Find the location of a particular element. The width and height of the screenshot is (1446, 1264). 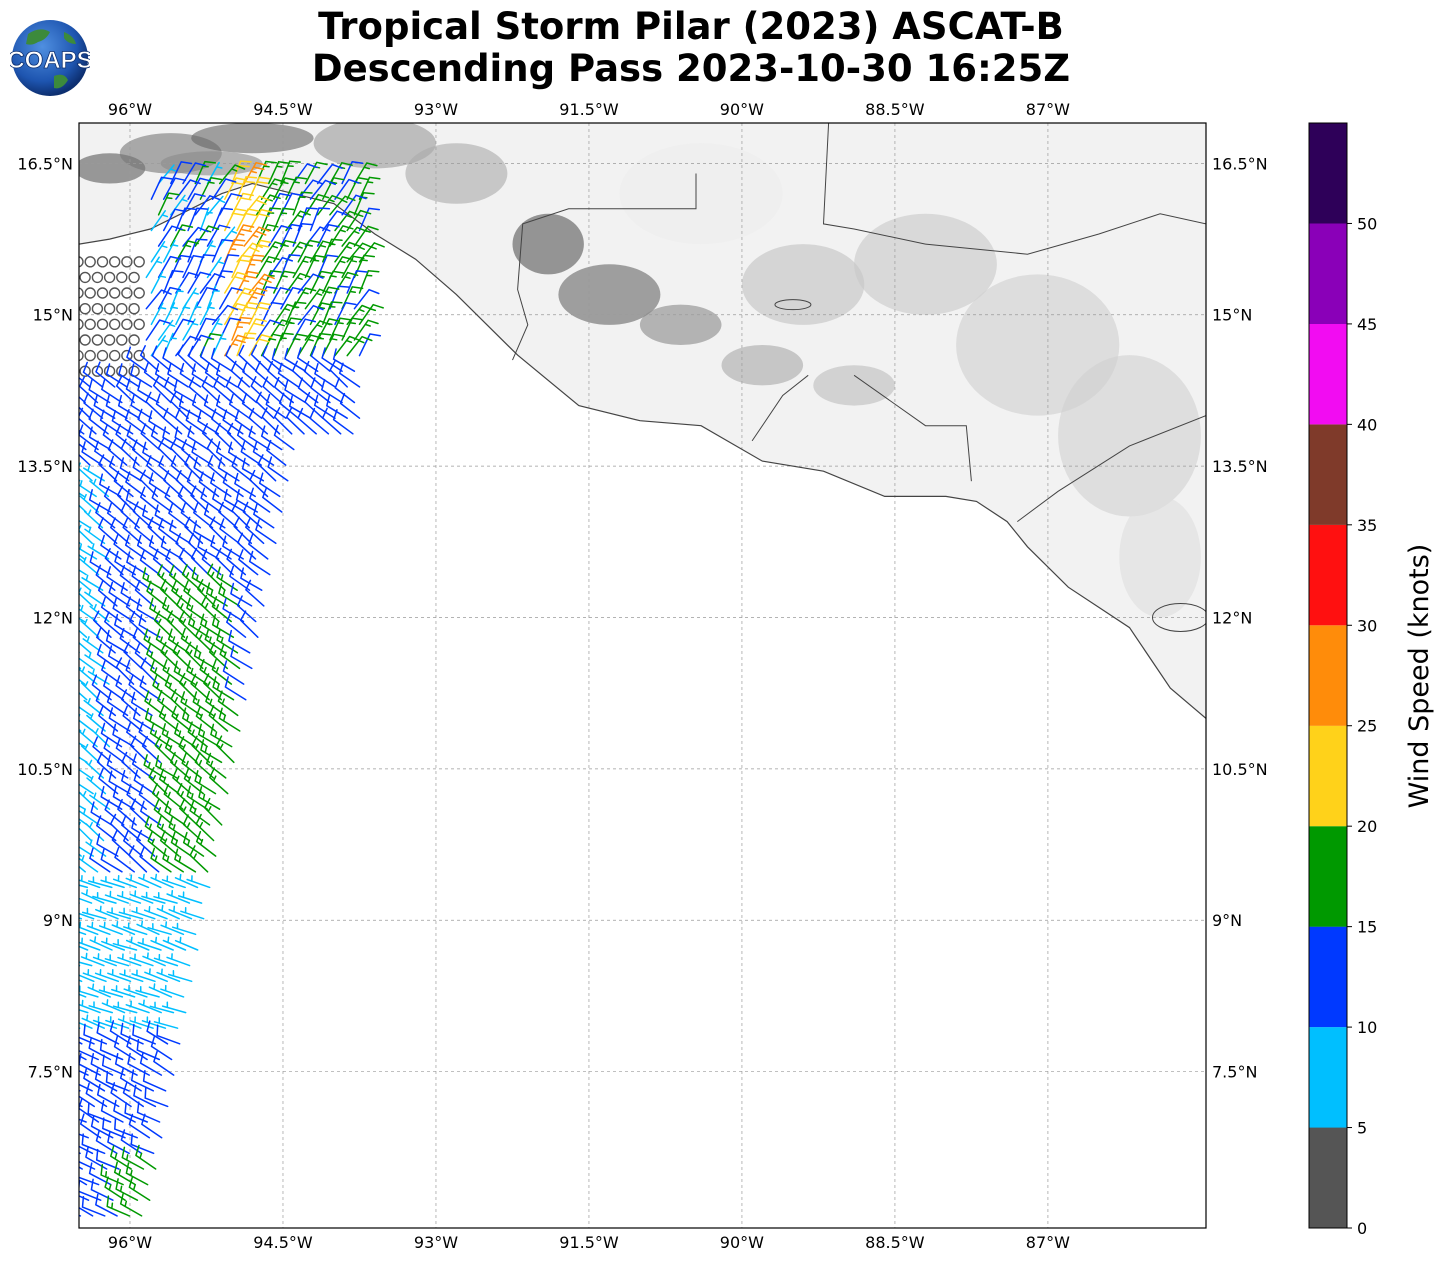

relief-patch is located at coordinates (701, 194).